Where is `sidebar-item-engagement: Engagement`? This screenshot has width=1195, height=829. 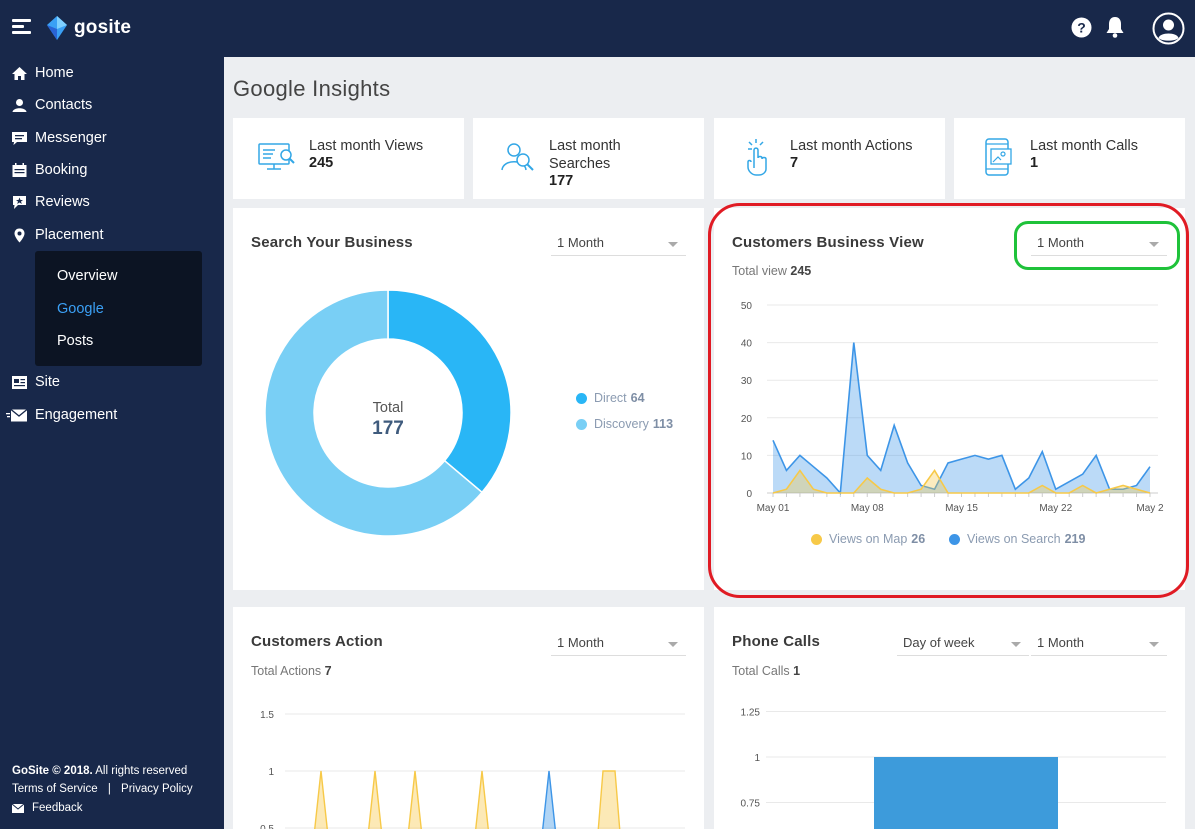 sidebar-item-engagement: Engagement is located at coordinates (61, 415).